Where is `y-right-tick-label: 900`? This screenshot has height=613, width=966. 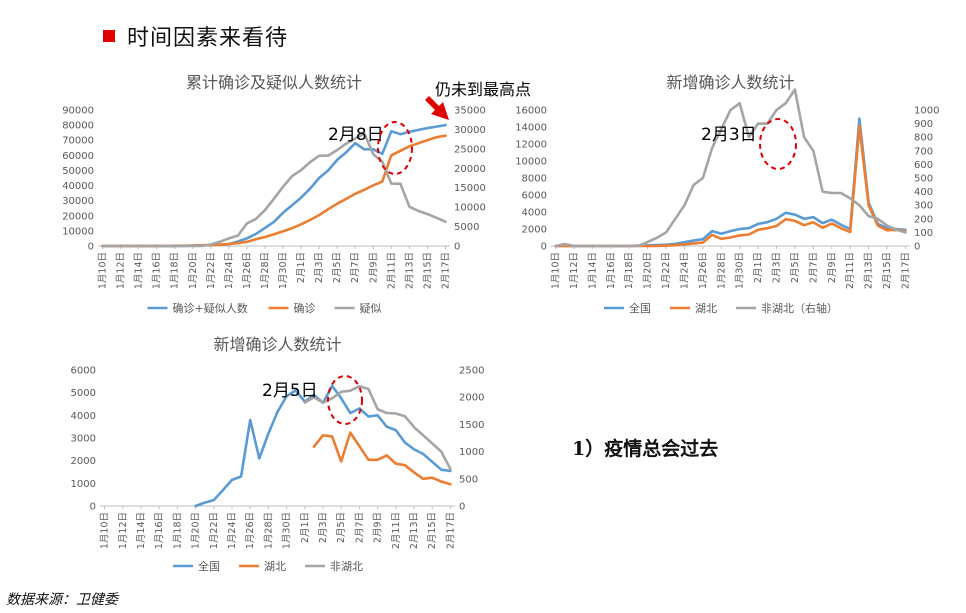 y-right-tick-label: 900 is located at coordinates (923, 124).